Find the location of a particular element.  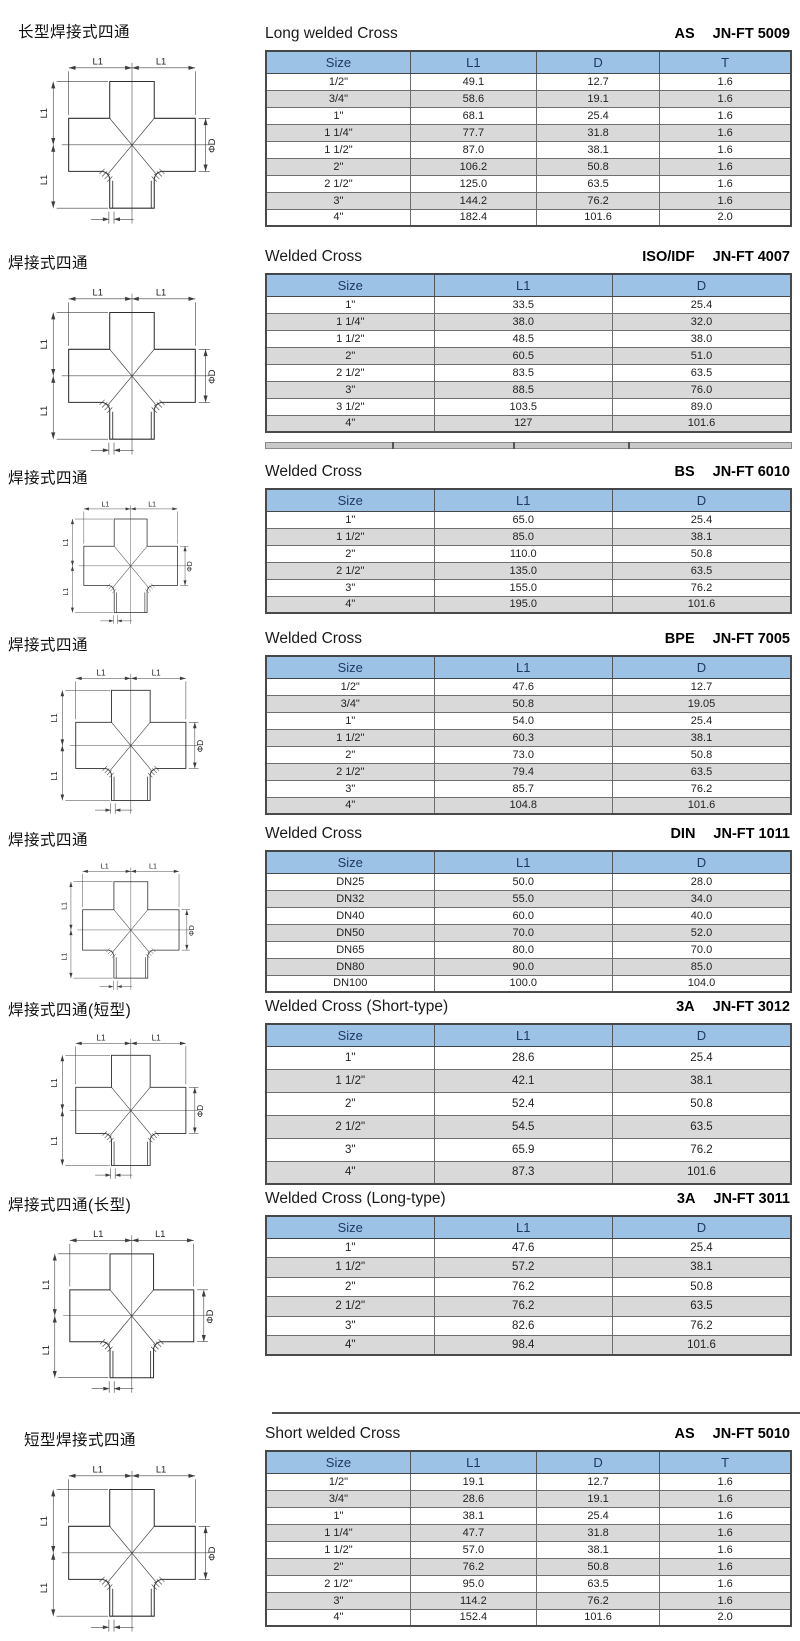

table-cell: 1/2" is located at coordinates (350, 686).